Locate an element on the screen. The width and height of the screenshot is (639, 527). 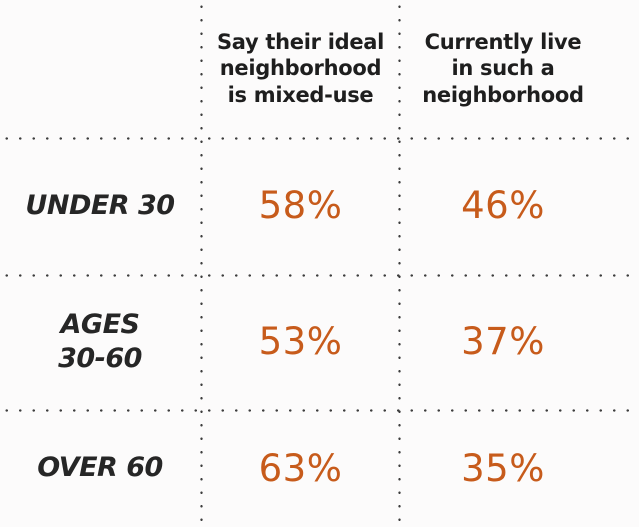
row-label-over-60: OVER 60 is located at coordinates (100, 468).